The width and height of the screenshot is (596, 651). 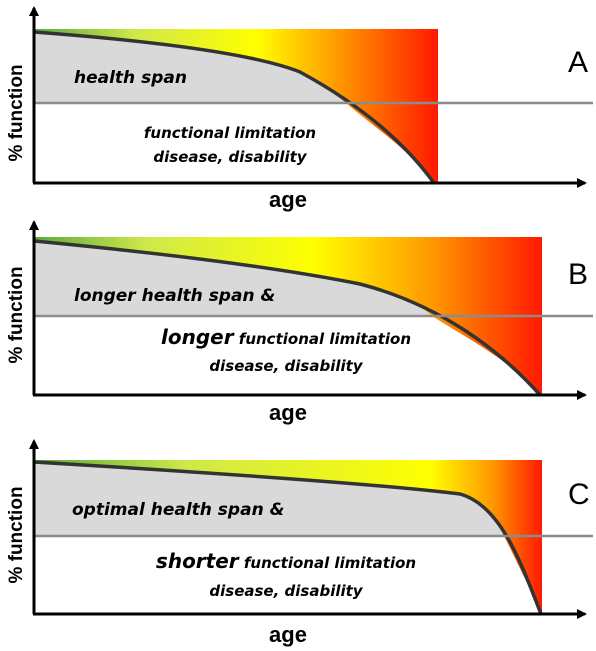 I want to click on panel-b-health-text: longer health span &, so click(x=174, y=296).